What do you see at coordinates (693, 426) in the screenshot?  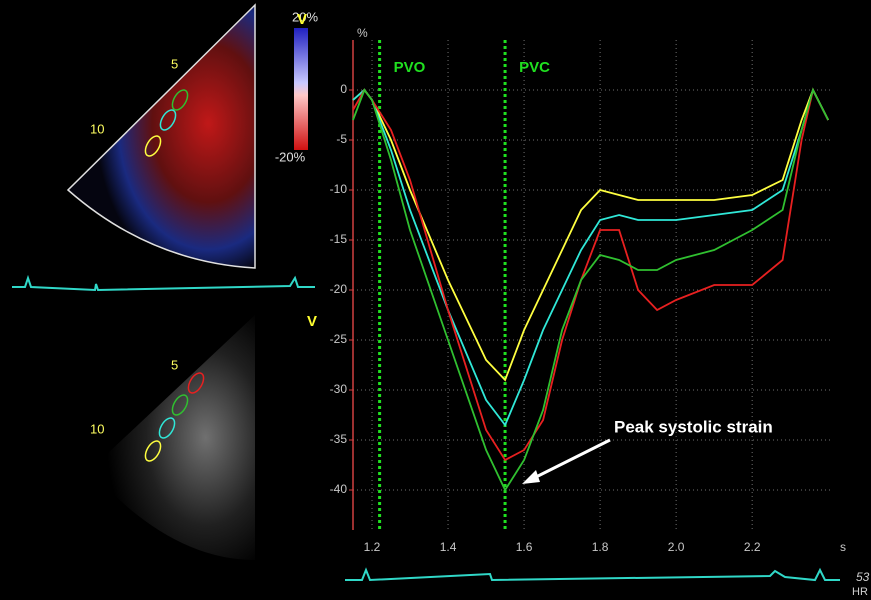 I see `annotation: Peak systolic strain` at bounding box center [693, 426].